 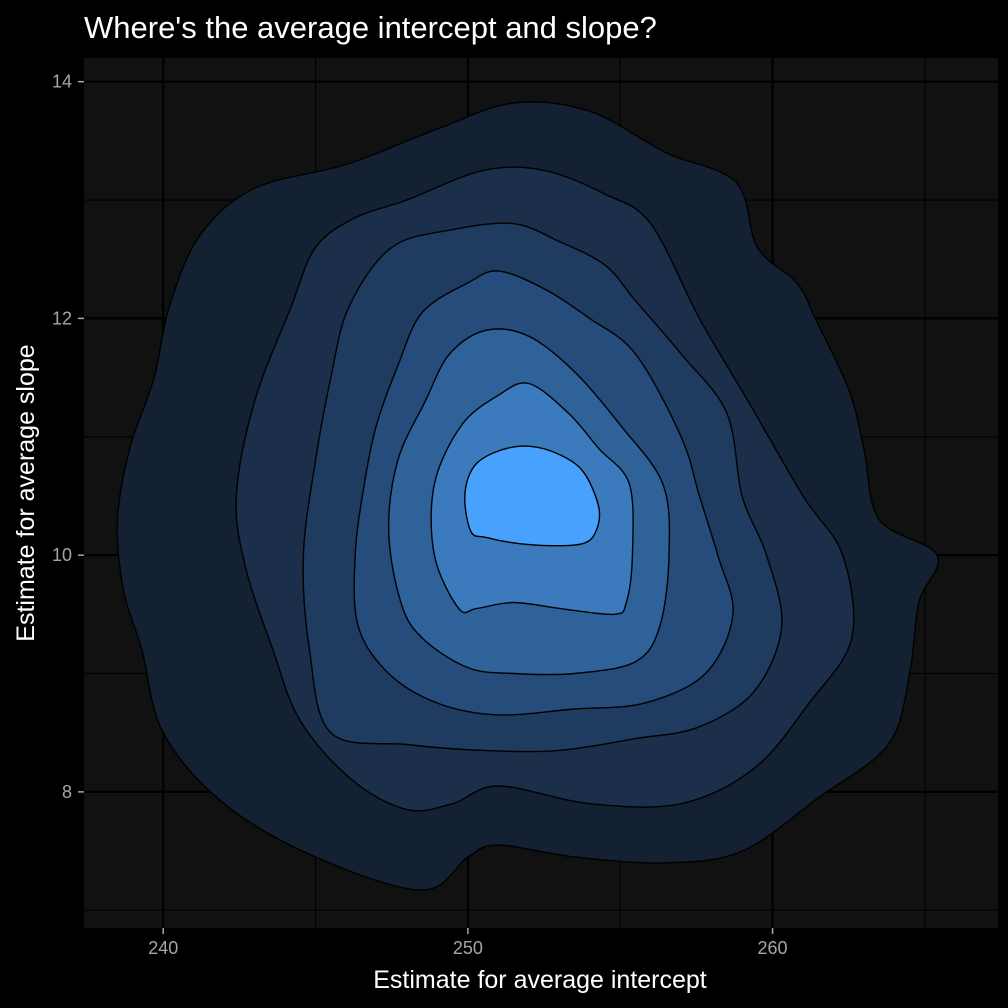 What do you see at coordinates (540, 980) in the screenshot?
I see `x-axis-title: Estimate for average intercept` at bounding box center [540, 980].